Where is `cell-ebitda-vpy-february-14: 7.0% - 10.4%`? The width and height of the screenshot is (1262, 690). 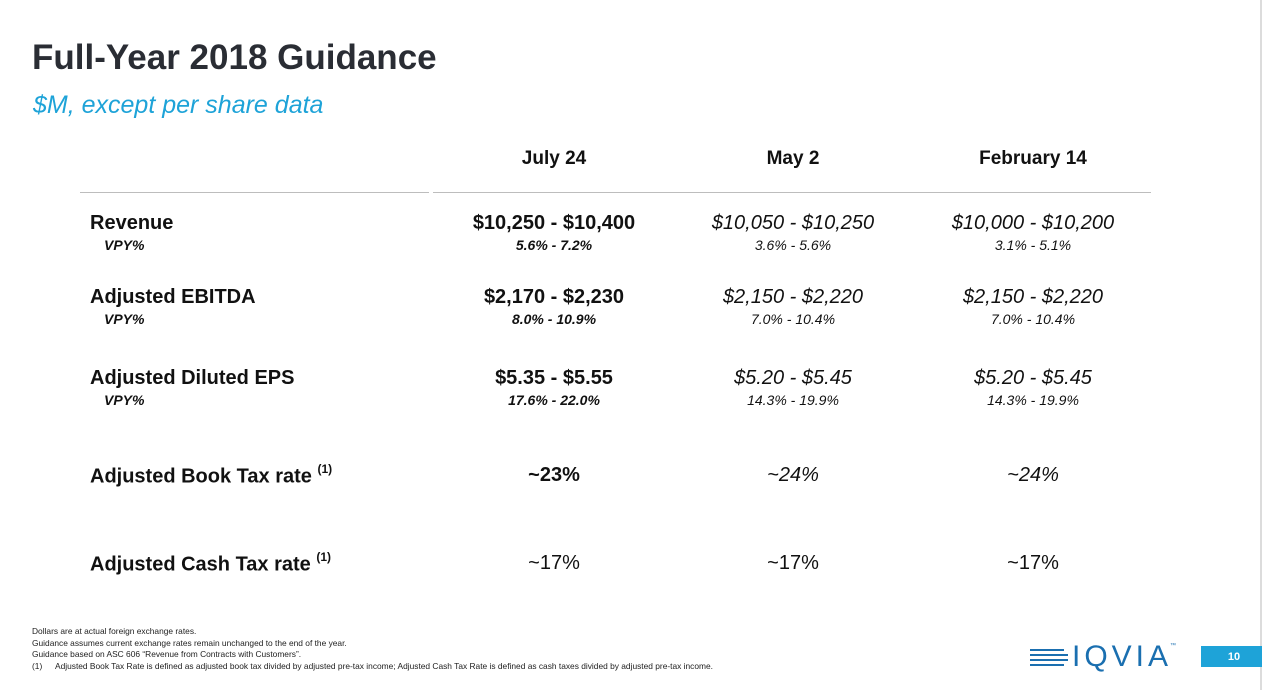 cell-ebitda-vpy-february-14: 7.0% - 10.4% is located at coordinates (1033, 319).